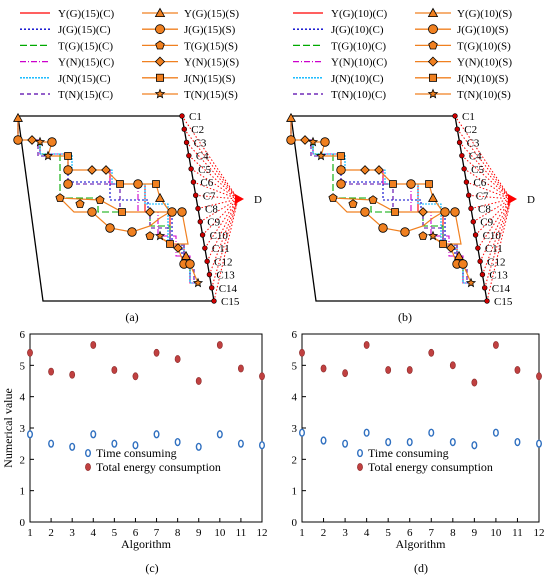 This screenshot has width=550, height=576. What do you see at coordinates (295, 460) in the screenshot?
I see `y-tick-label: 2` at bounding box center [295, 460].